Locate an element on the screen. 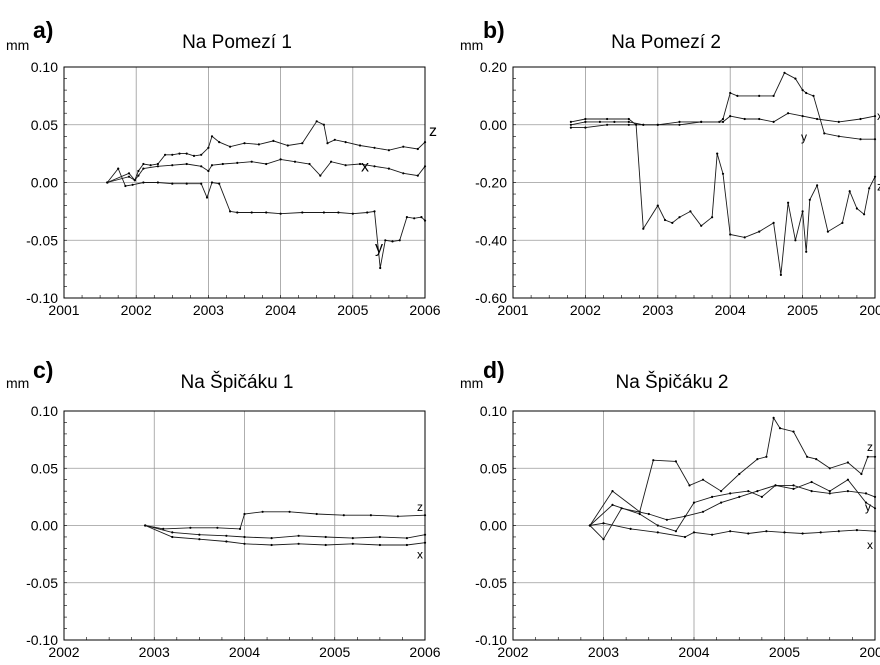  y-tick-label: -0.05 is located at coordinates (491, 583).